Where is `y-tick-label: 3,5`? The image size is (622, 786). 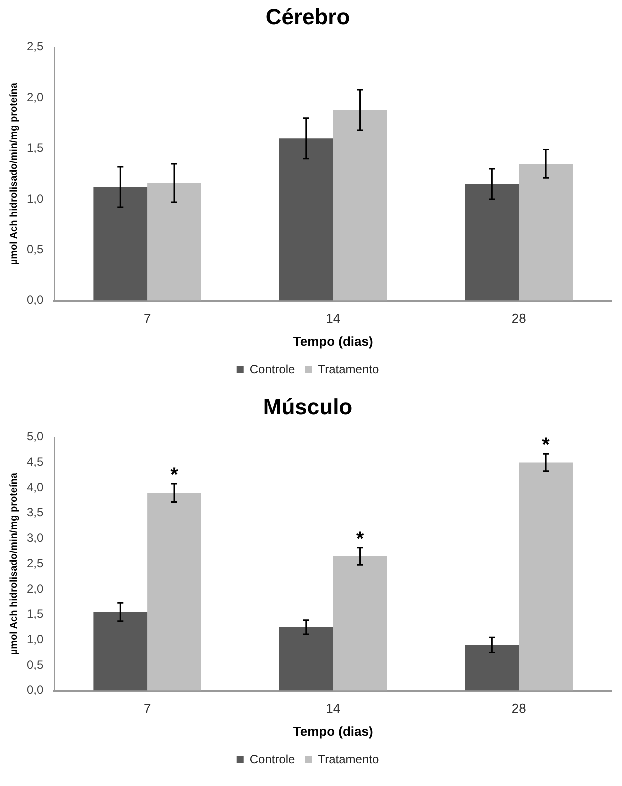
y-tick-label: 3,5 is located at coordinates (35, 513).